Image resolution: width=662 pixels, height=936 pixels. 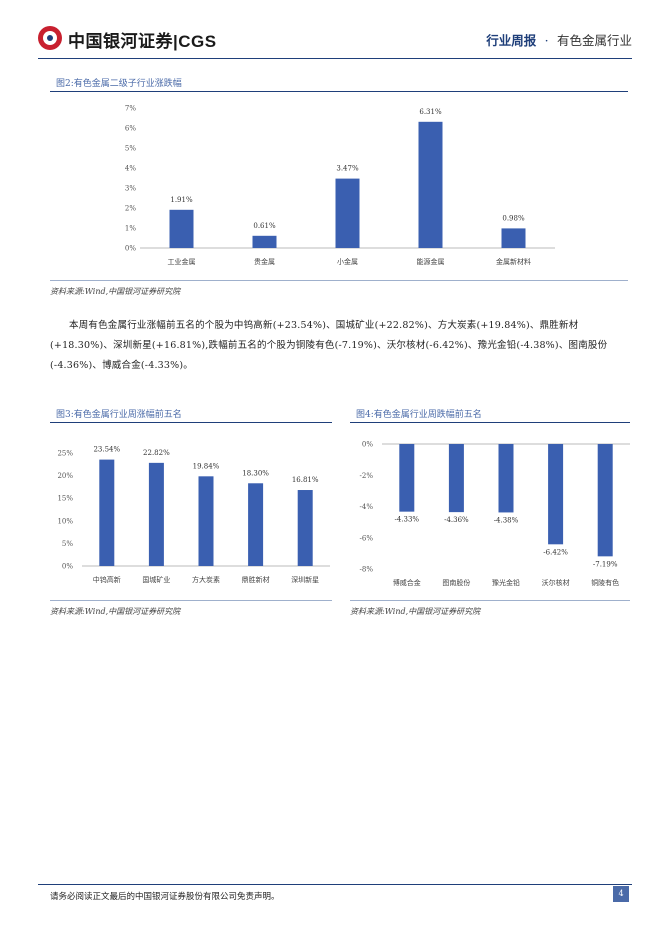 I want to click on y-tick-label: 3%, so click(x=130, y=189).